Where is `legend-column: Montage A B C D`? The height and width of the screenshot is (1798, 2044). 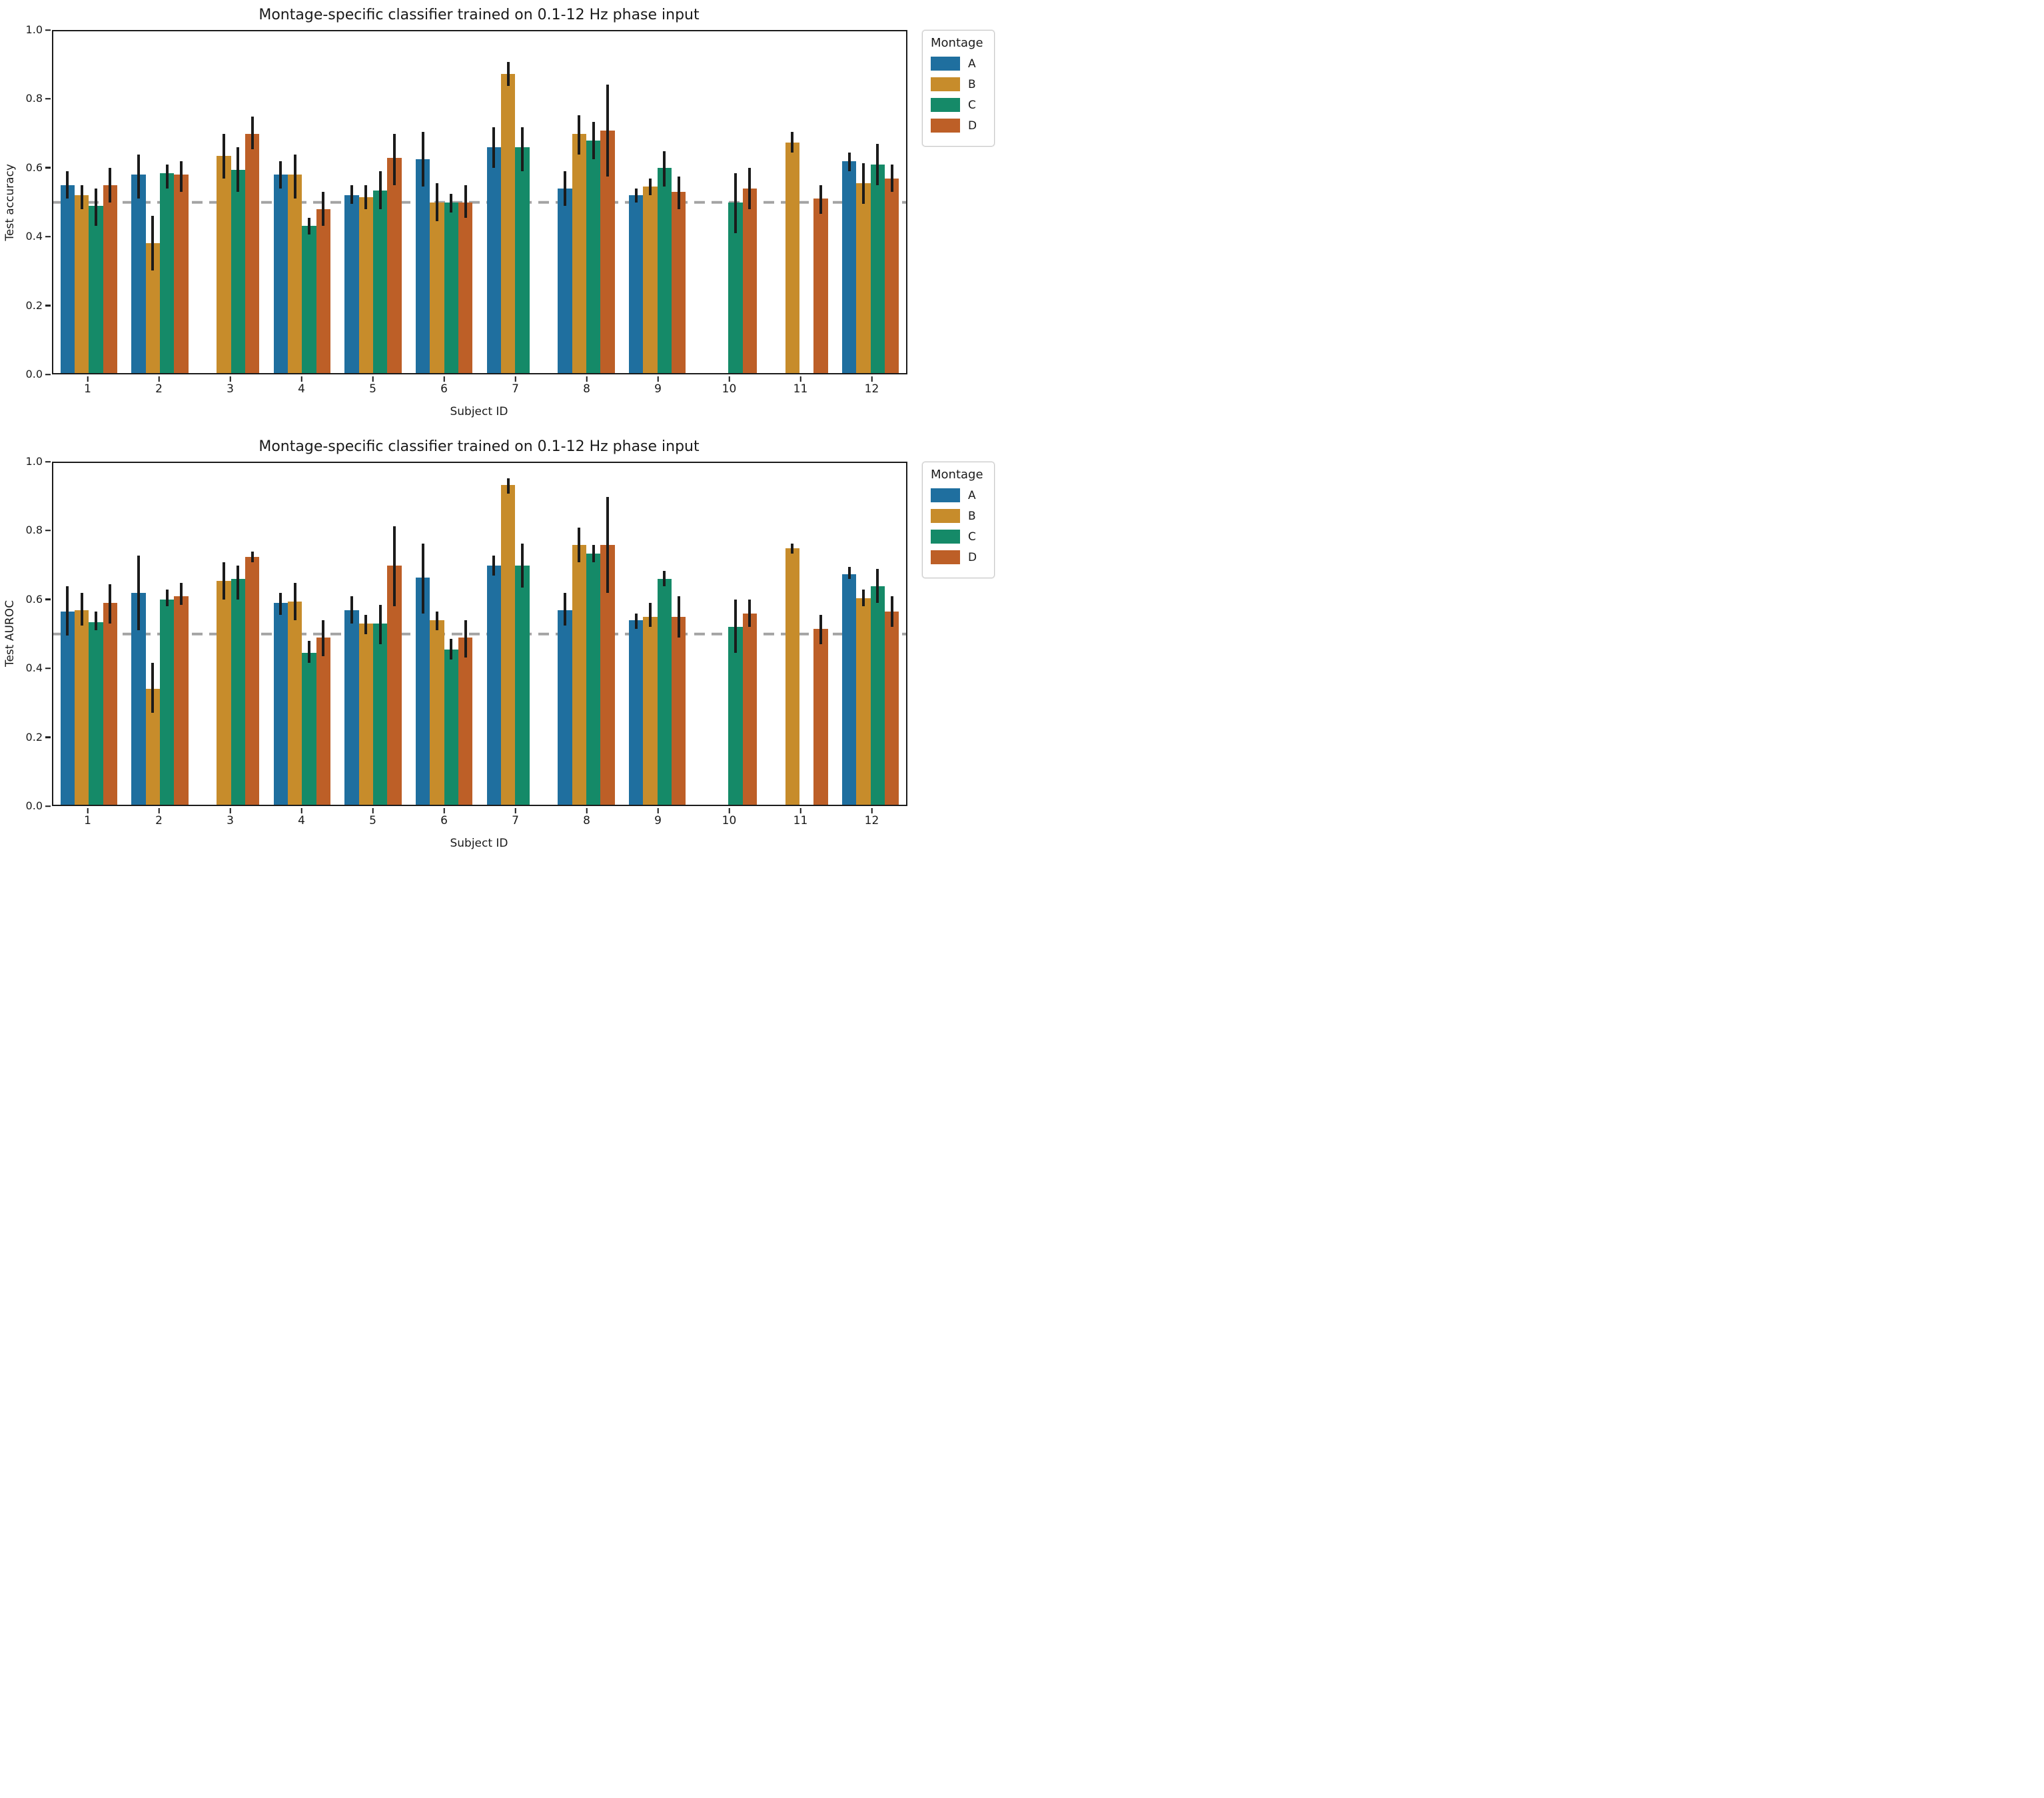 legend-column: Montage A B C D is located at coordinates (970, 202).